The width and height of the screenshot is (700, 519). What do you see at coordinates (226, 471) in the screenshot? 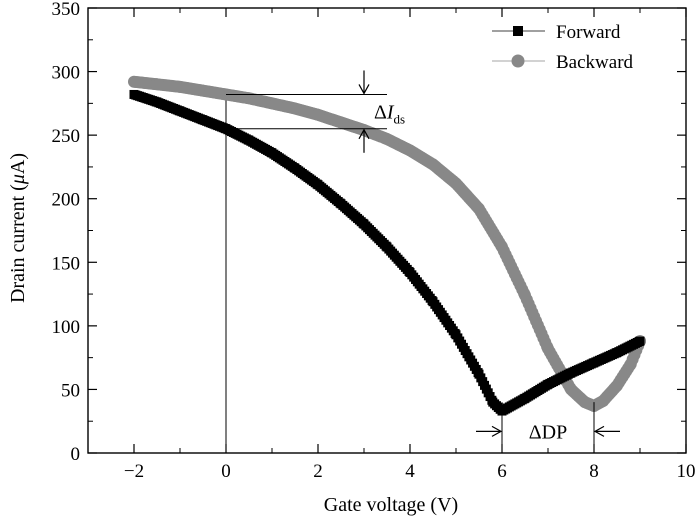
I see `x-tick-label: 0` at bounding box center [226, 471].